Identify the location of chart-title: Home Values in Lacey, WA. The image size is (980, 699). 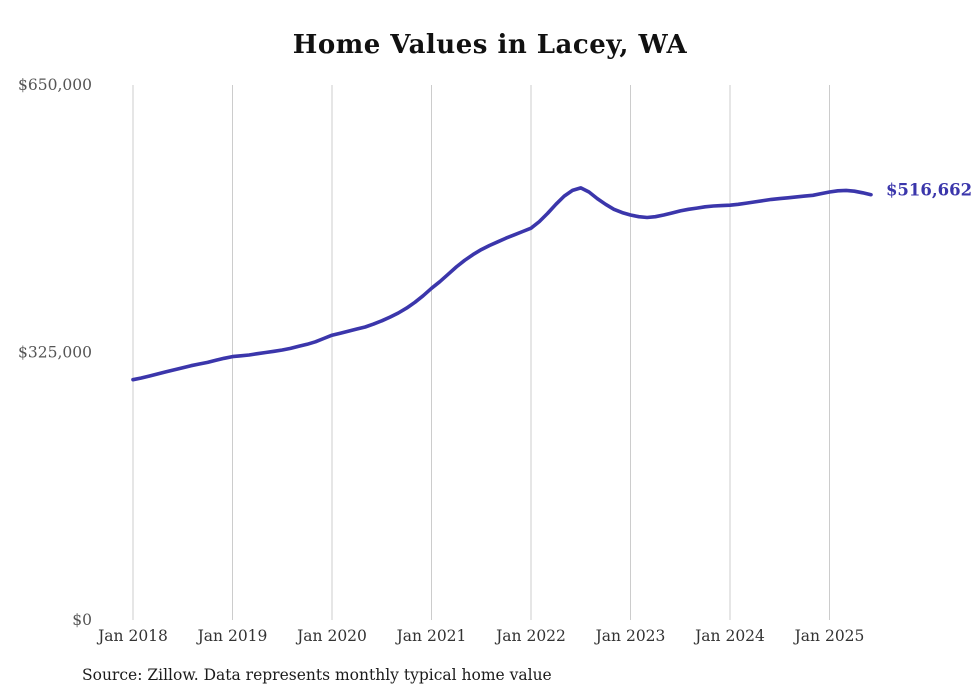
(490, 45).